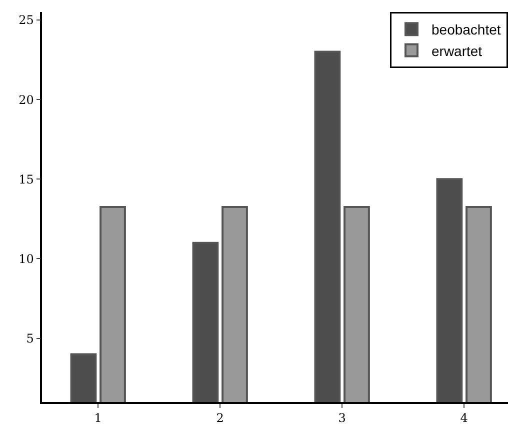  Describe the element at coordinates (30, 339) in the screenshot. I see `y-tick-label: 5` at that location.